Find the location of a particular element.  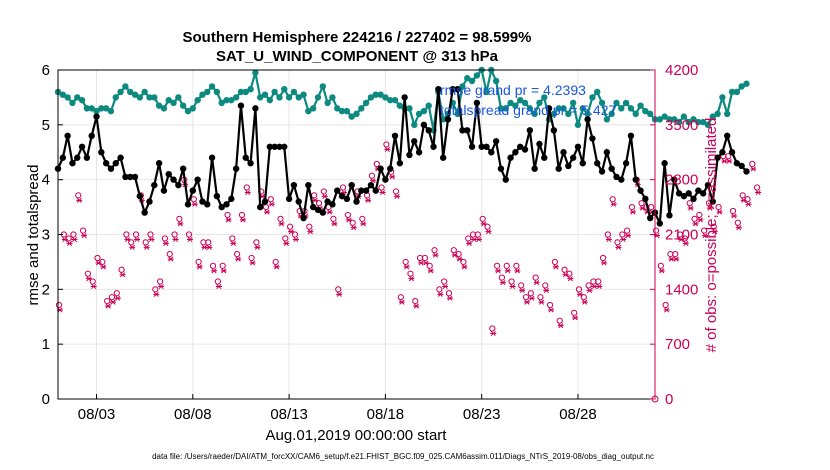

y-tick-label: 4 is located at coordinates (46, 180).